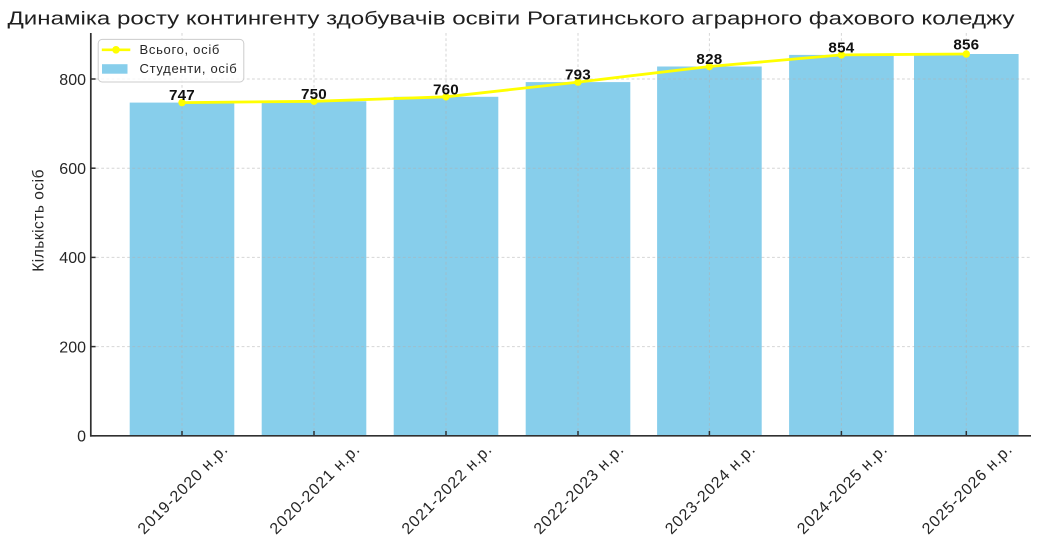 The image size is (1062, 545). What do you see at coordinates (72, 80) in the screenshot?
I see `svg-text: 800` at bounding box center [72, 80].